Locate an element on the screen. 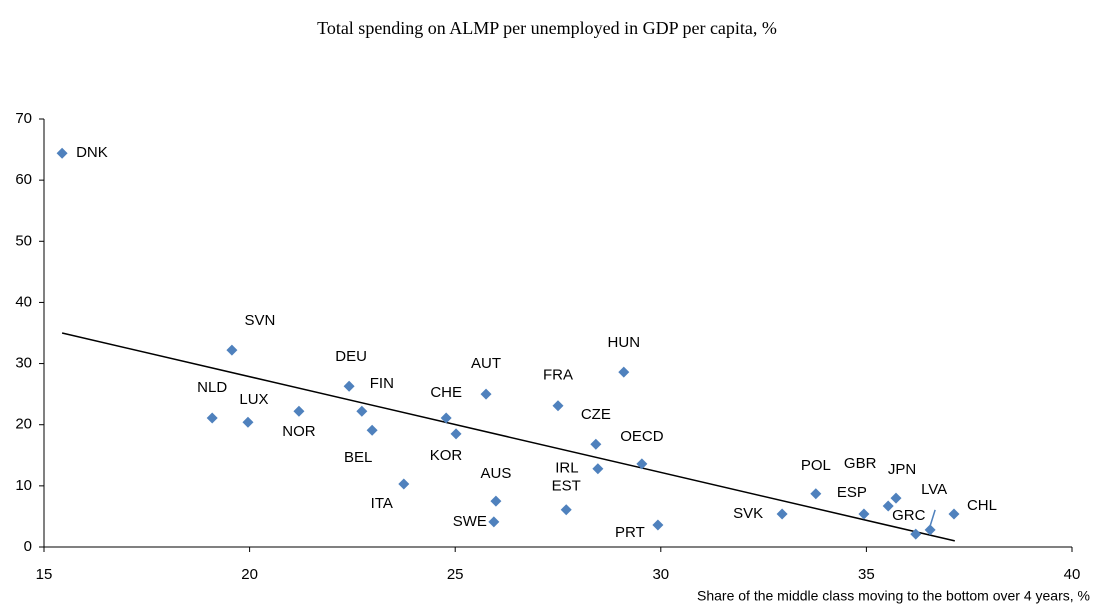 The height and width of the screenshot is (608, 1094). y-tick-label: 20 is located at coordinates (23, 424).